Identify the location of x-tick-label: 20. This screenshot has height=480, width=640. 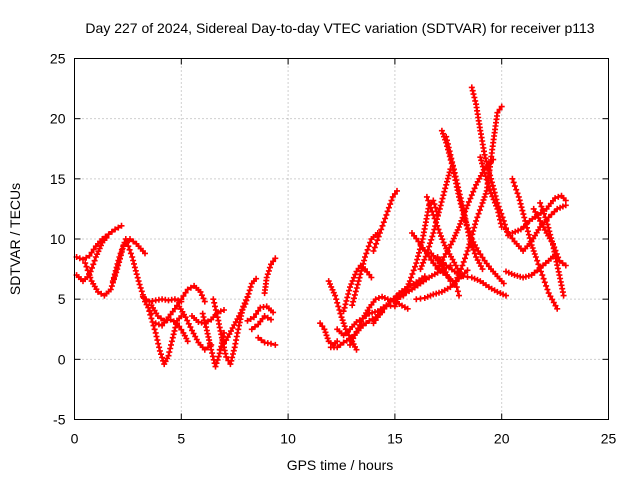
(502, 439).